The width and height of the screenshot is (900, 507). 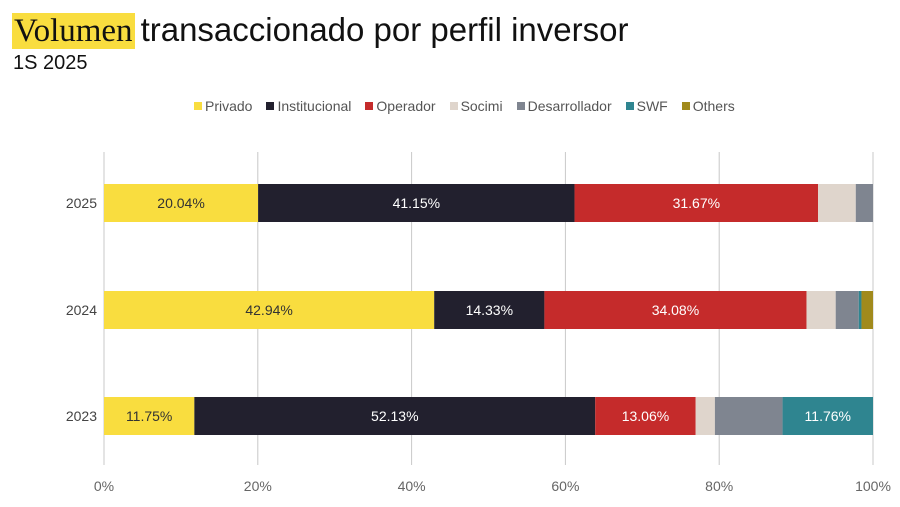 I want to click on data-label-2025-institucional: 41.15%, so click(x=416, y=203).